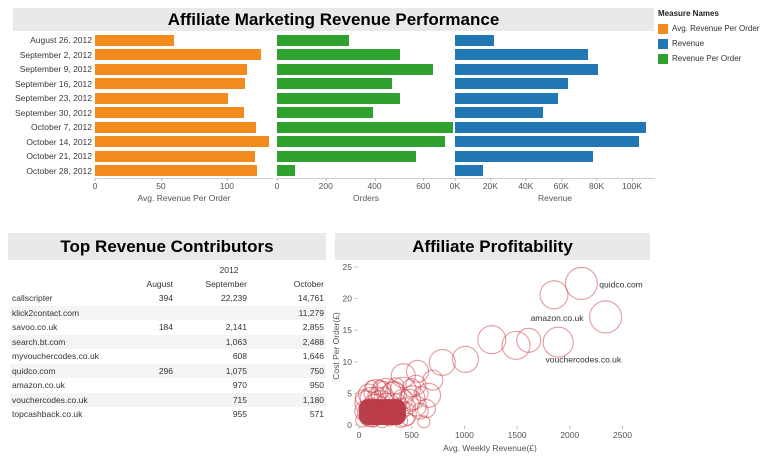 The width and height of the screenshot is (768, 463). What do you see at coordinates (313, 341) in the screenshot?
I see `table-cell: 2,488` at bounding box center [313, 341].